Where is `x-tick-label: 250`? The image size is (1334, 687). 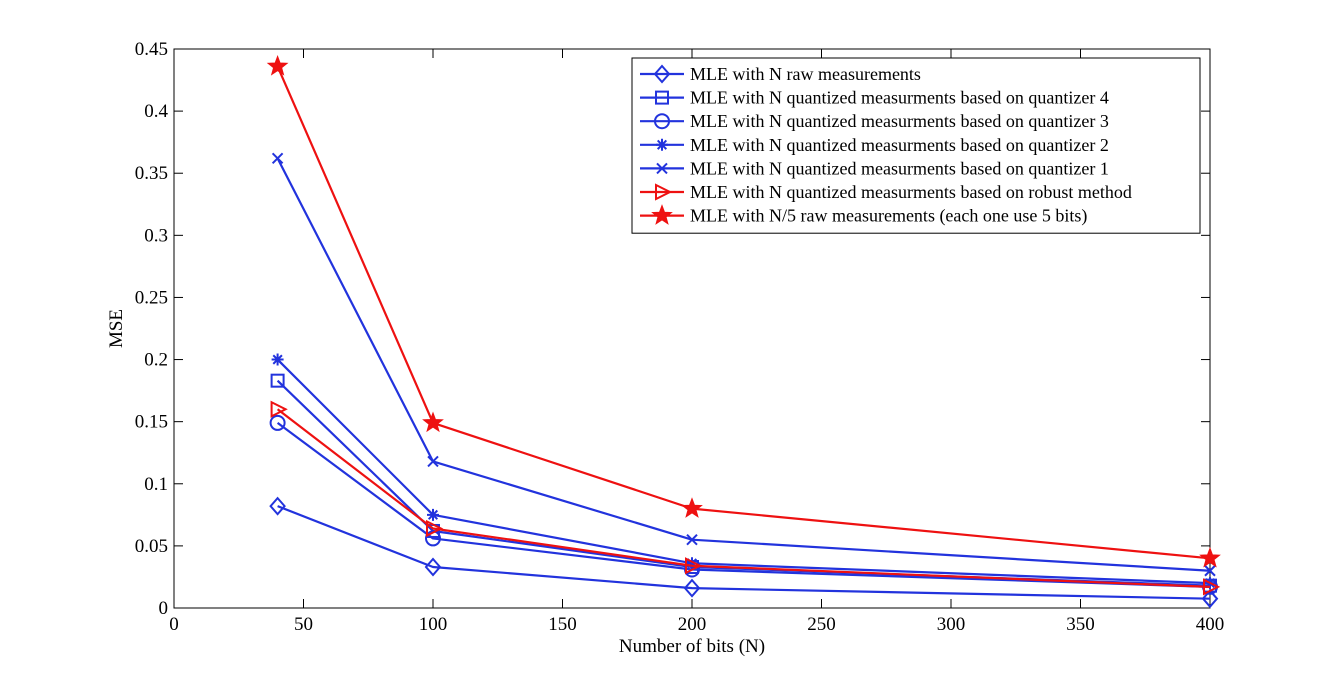
x-tick-label: 250 is located at coordinates (821, 624).